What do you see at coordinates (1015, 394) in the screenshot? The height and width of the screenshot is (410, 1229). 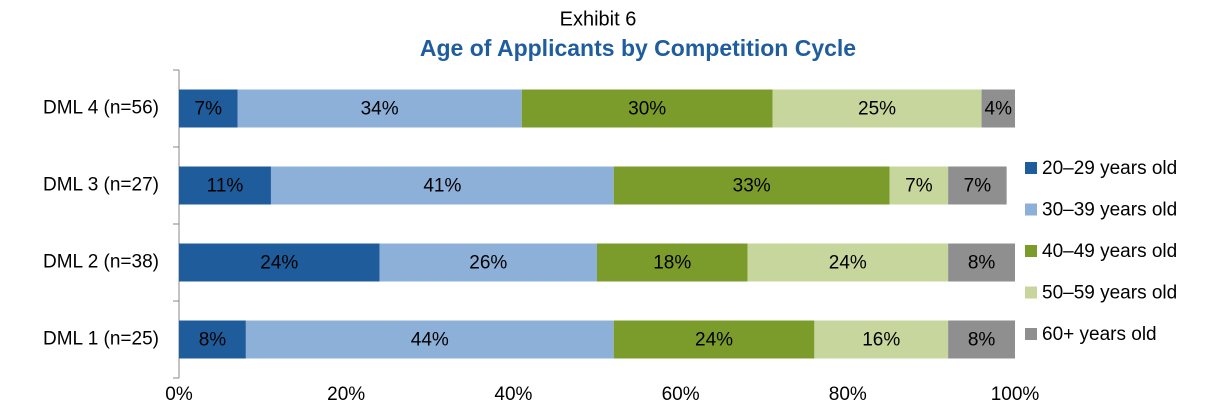 I see `x-tick-label: 100%` at bounding box center [1015, 394].